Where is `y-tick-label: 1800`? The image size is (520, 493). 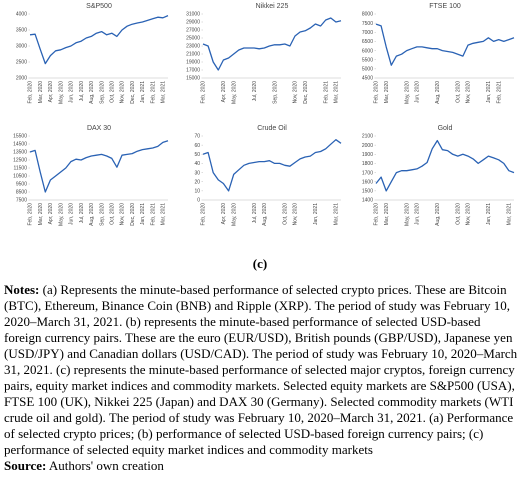 y-tick-label: 1800 is located at coordinates (367, 164).